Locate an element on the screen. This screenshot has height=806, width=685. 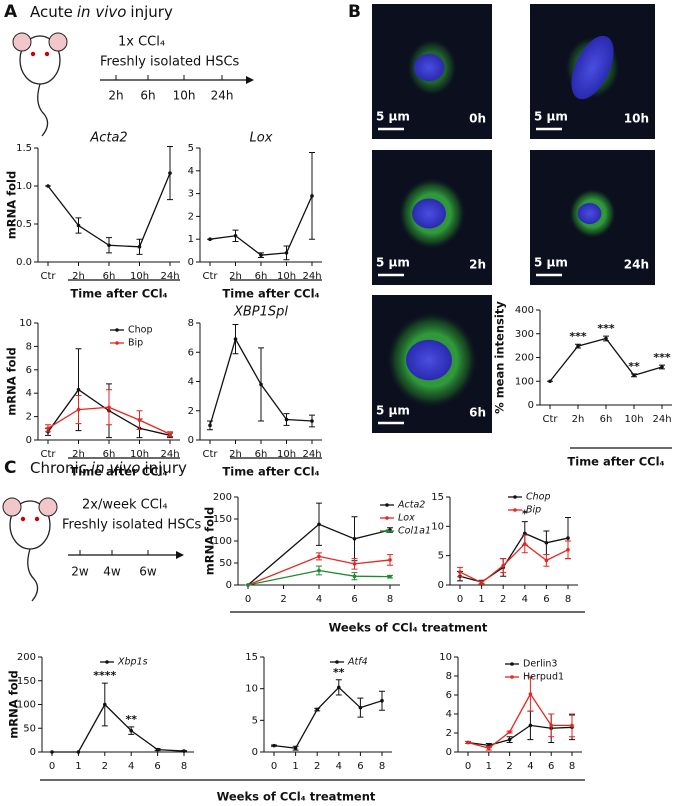
legend-label: Acta2 is located at coordinates (411, 505).